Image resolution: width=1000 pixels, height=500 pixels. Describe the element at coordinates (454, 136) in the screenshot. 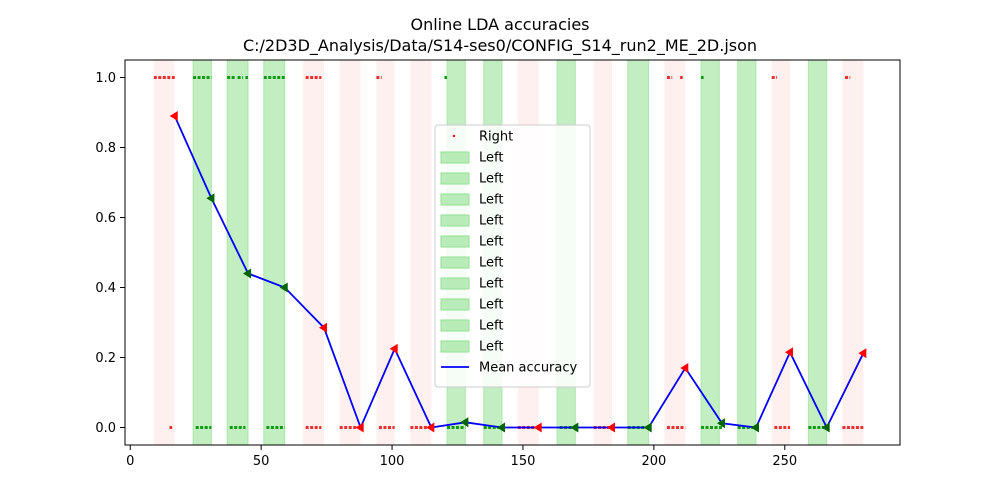

I see `legend-marker-right` at that location.